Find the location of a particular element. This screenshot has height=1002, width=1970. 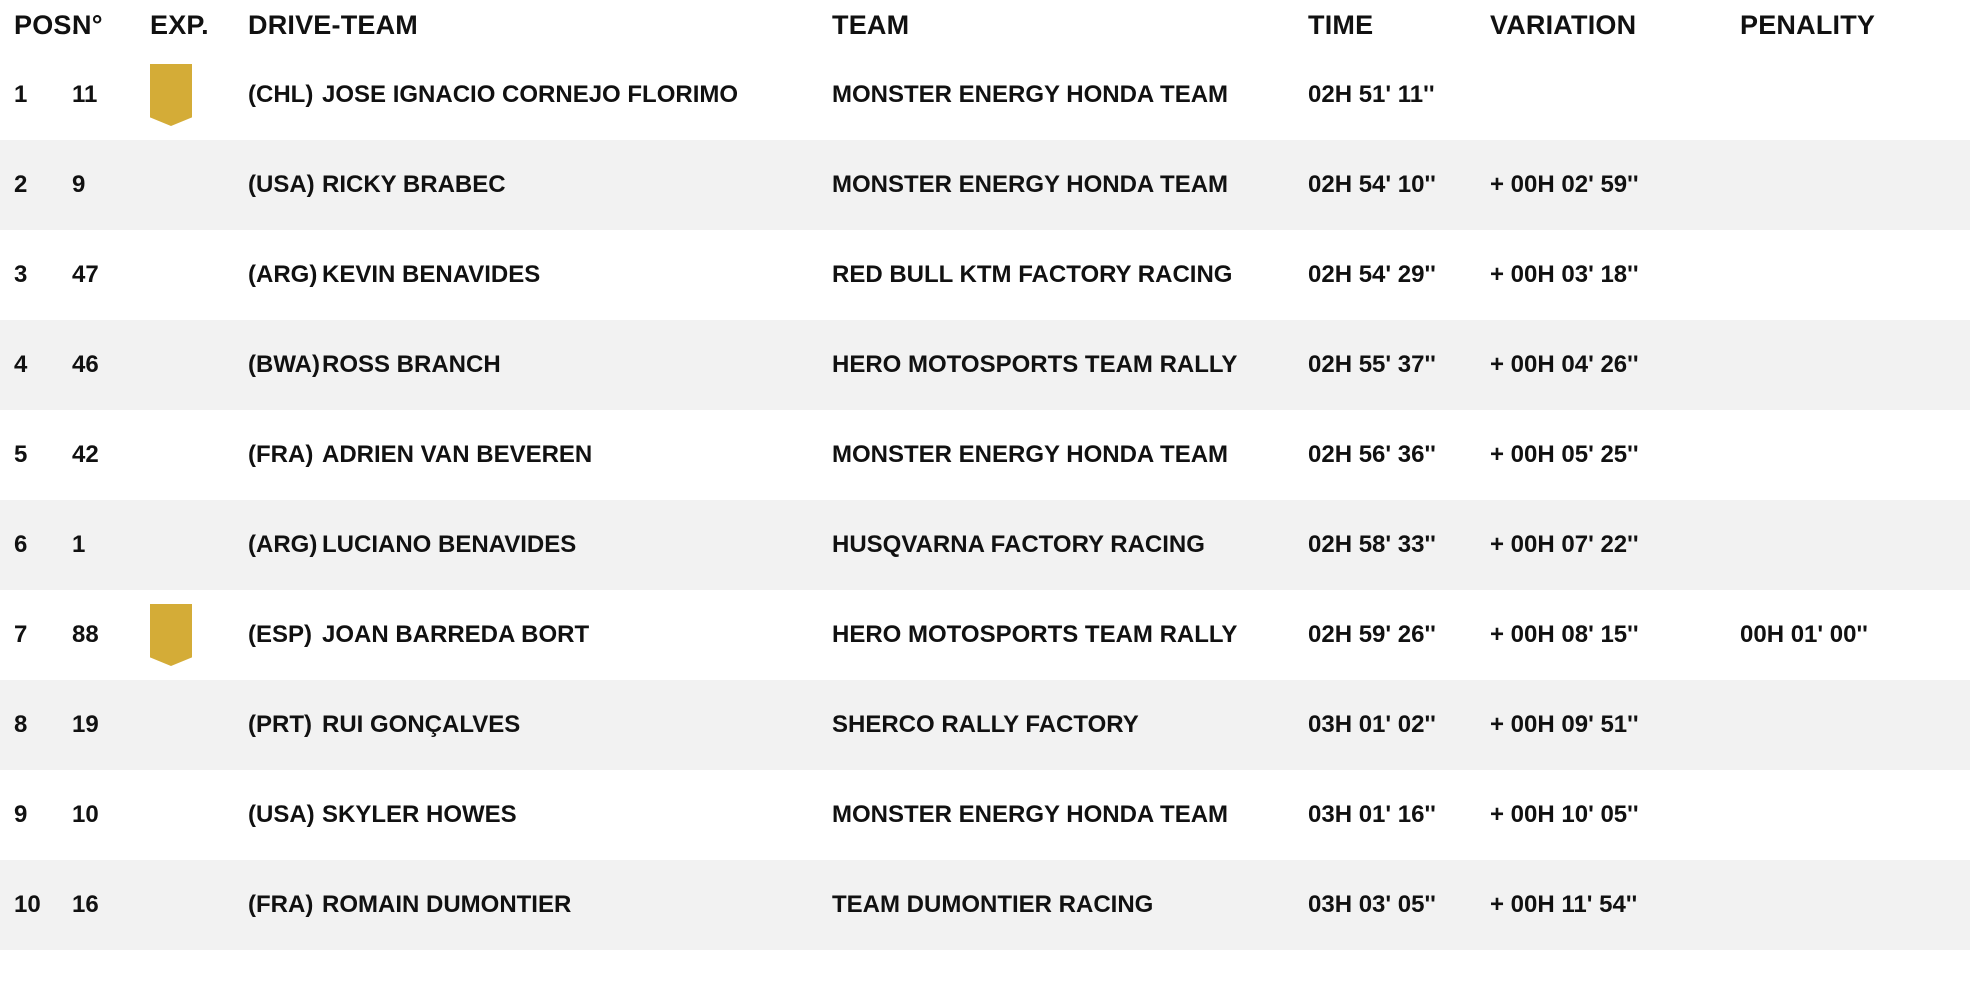

row-position: 8 is located at coordinates (21, 724).